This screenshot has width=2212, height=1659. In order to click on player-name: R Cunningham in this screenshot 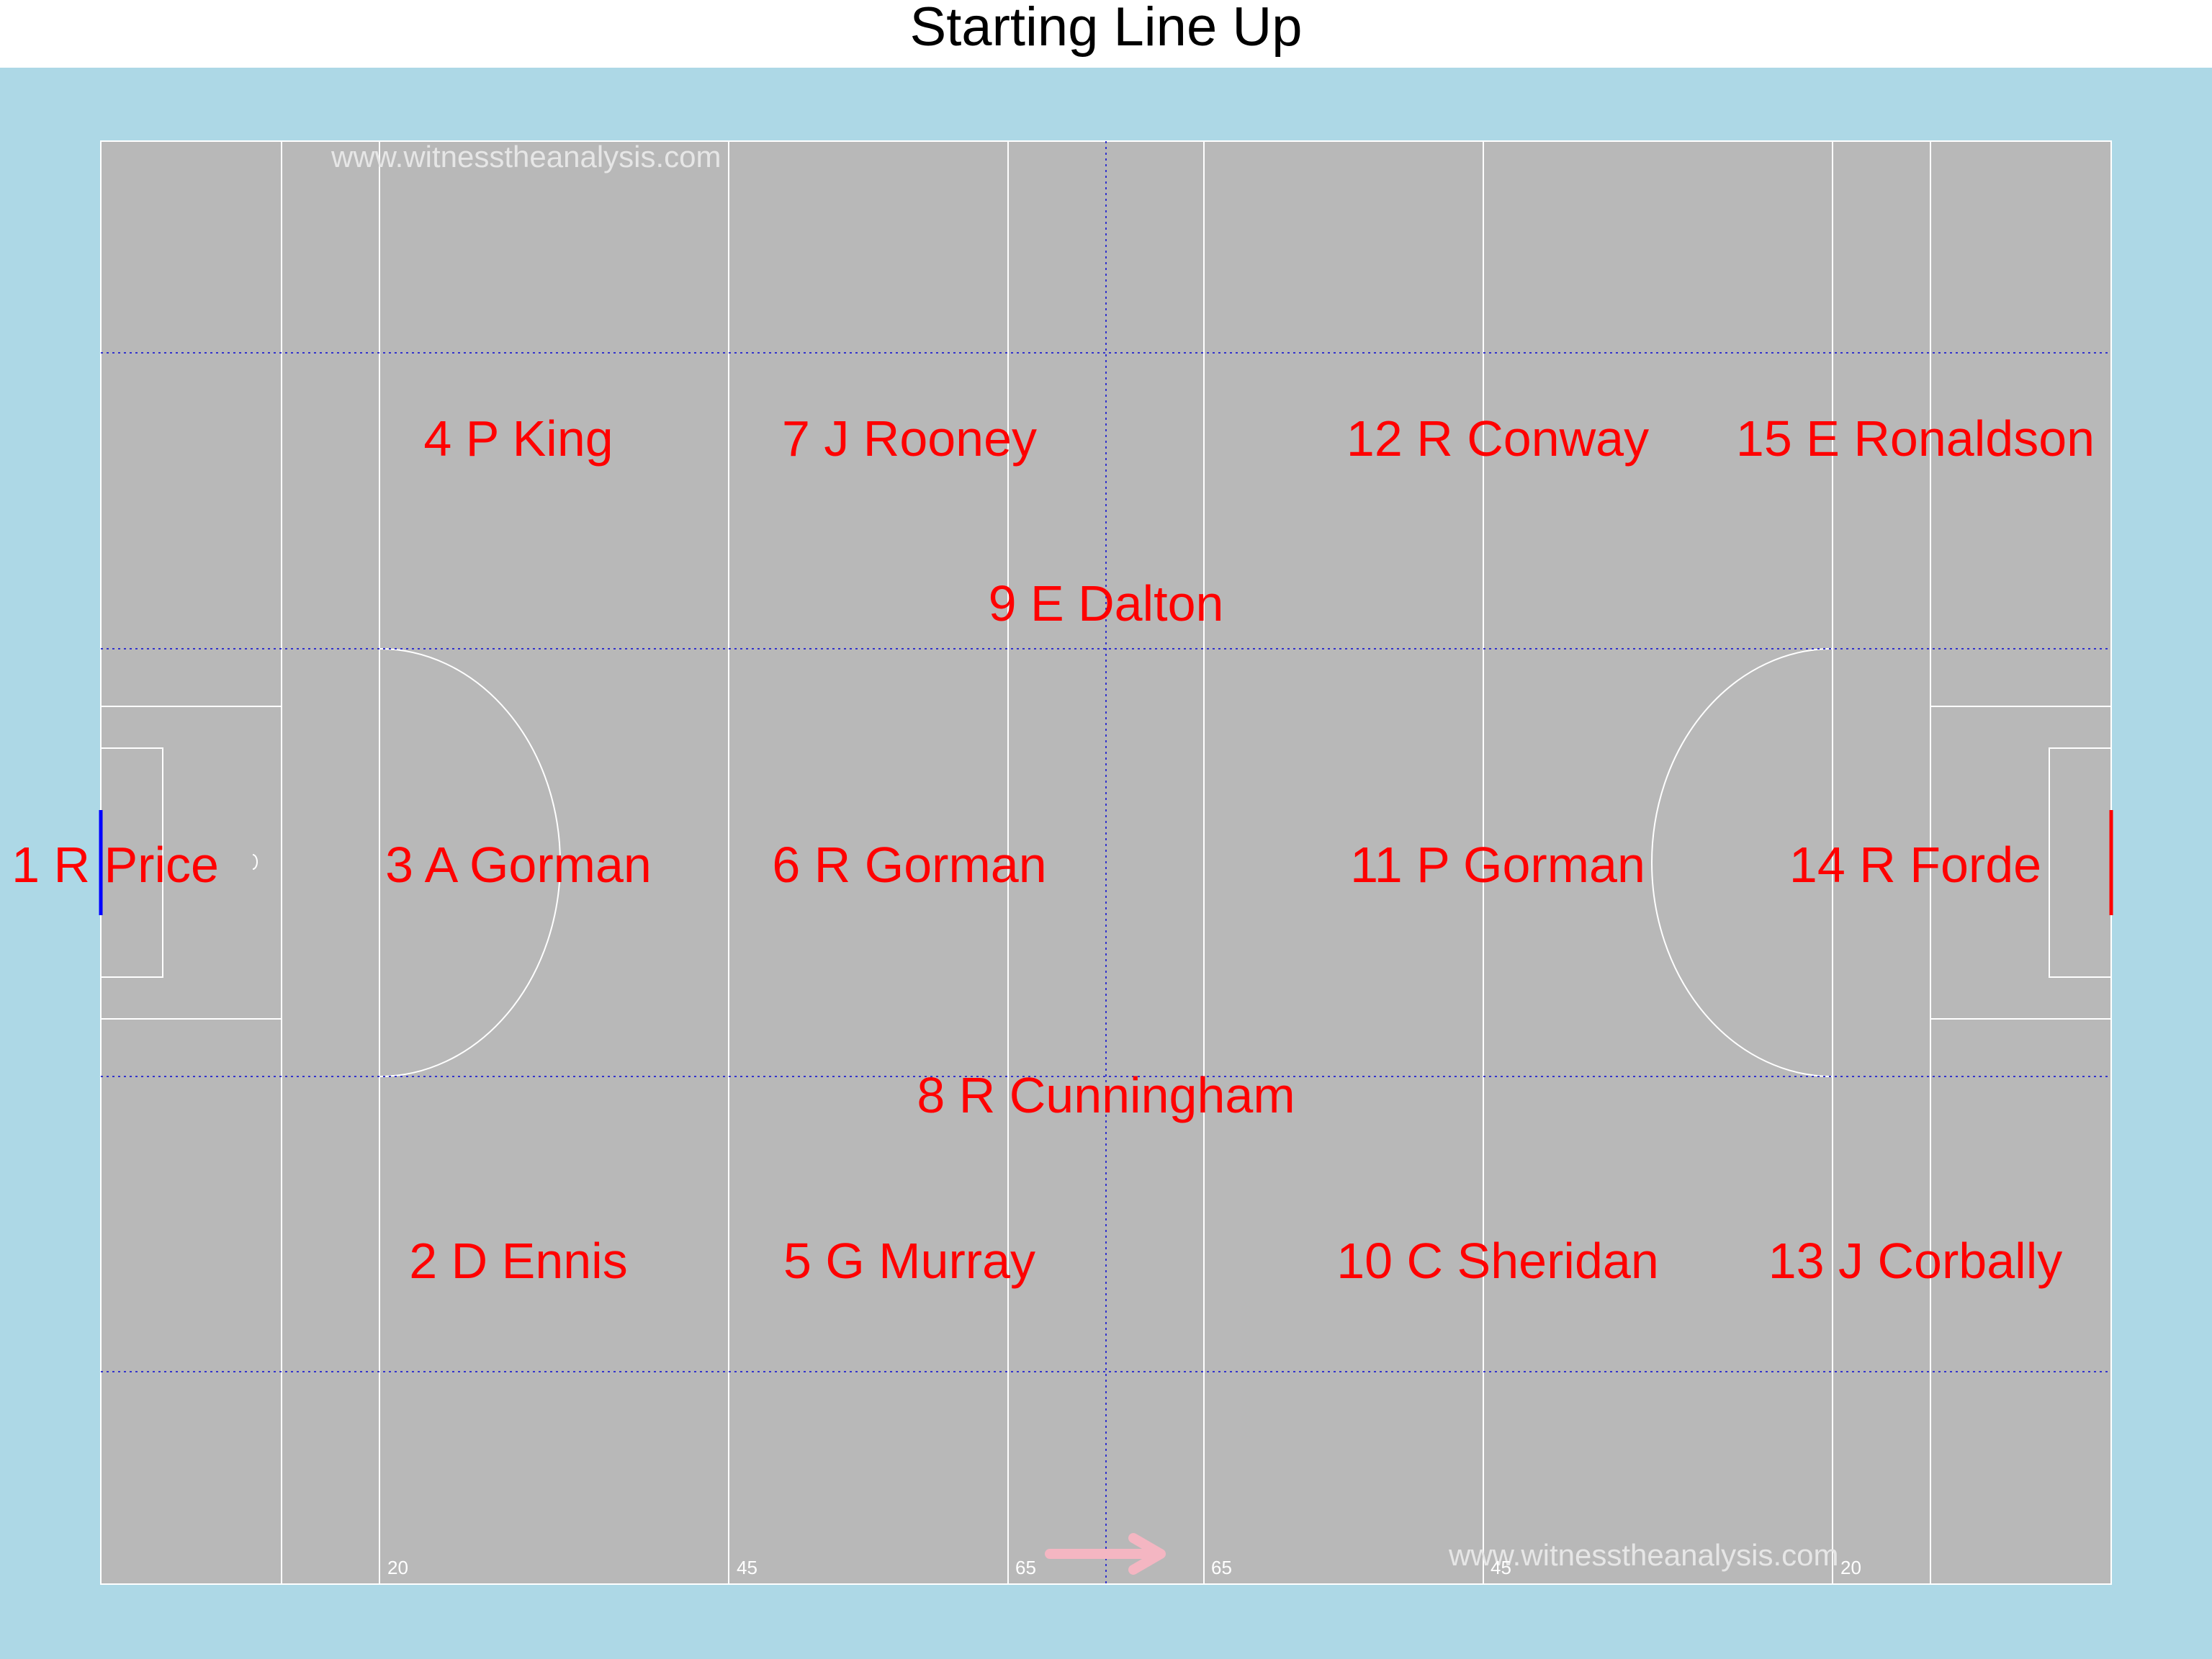, I will do `click(1120, 1095)`.